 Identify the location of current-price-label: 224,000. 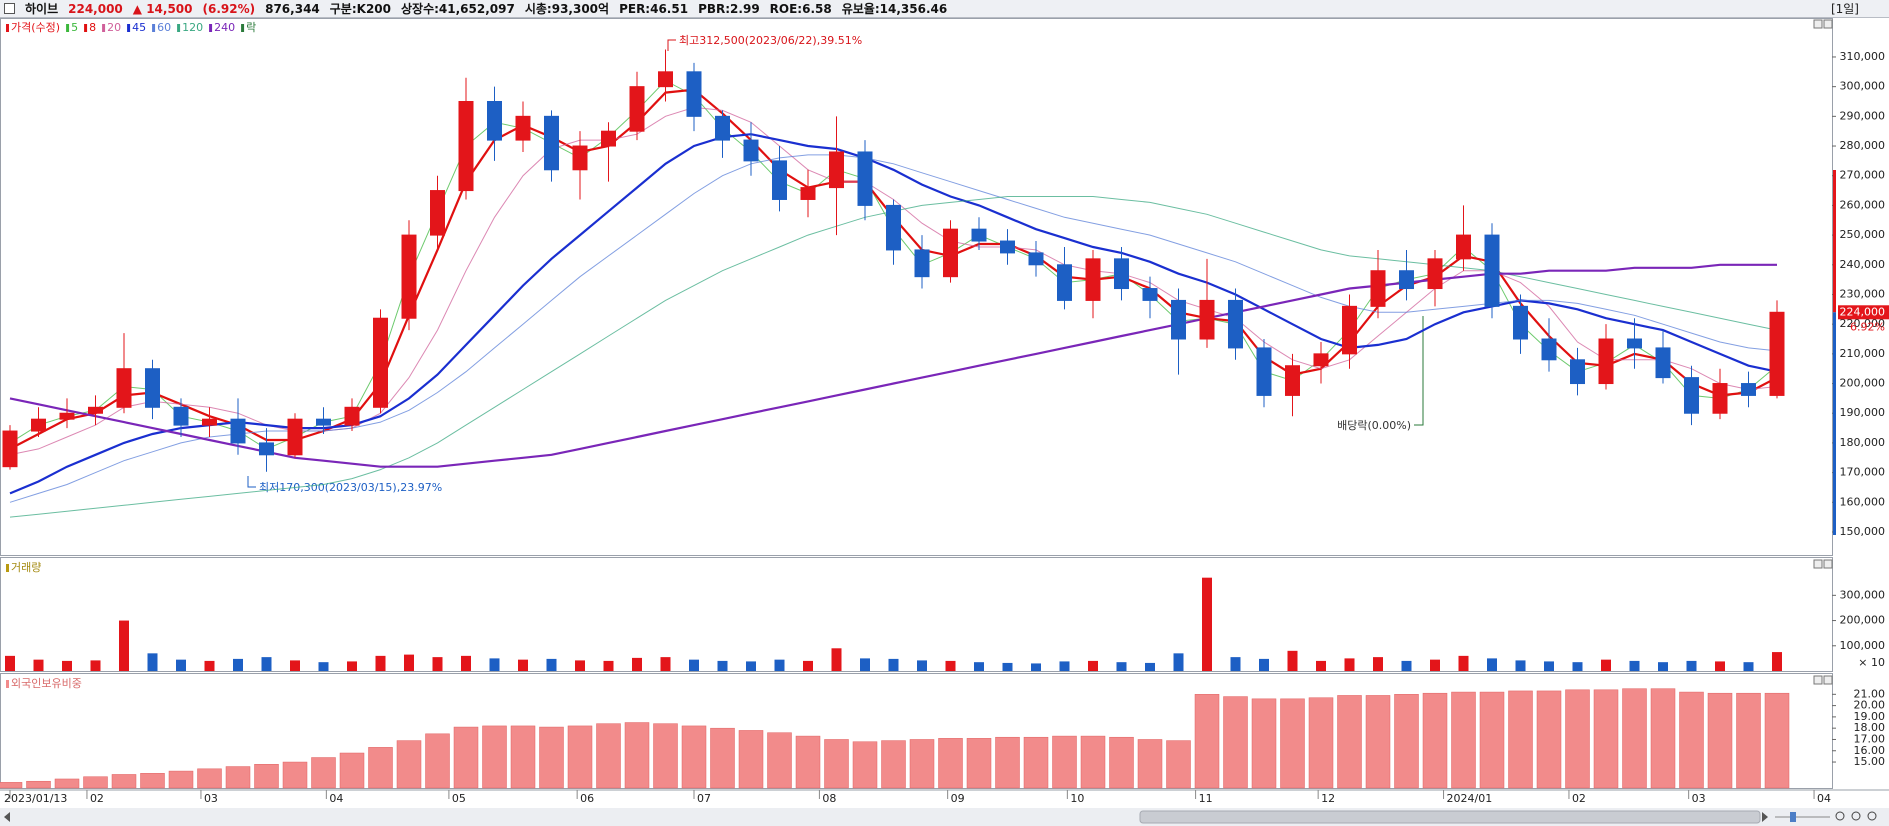
(1863, 311).